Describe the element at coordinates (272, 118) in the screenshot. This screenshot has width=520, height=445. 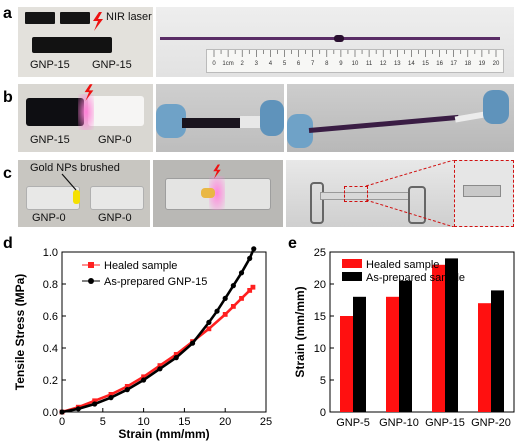
I see `gloved-hand-right` at that location.